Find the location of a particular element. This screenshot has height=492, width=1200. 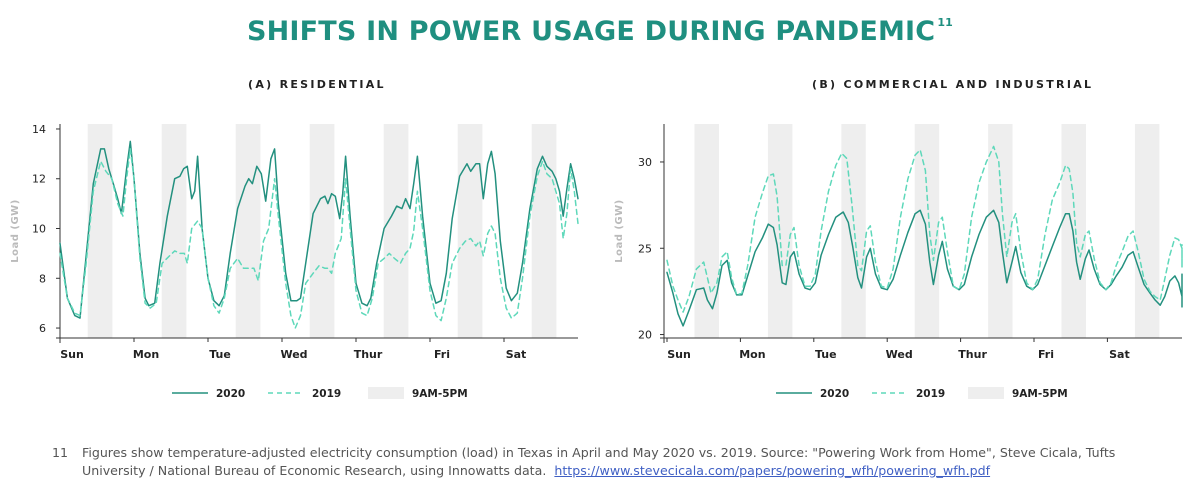

y-tick-label: 14 is located at coordinates (39, 129).